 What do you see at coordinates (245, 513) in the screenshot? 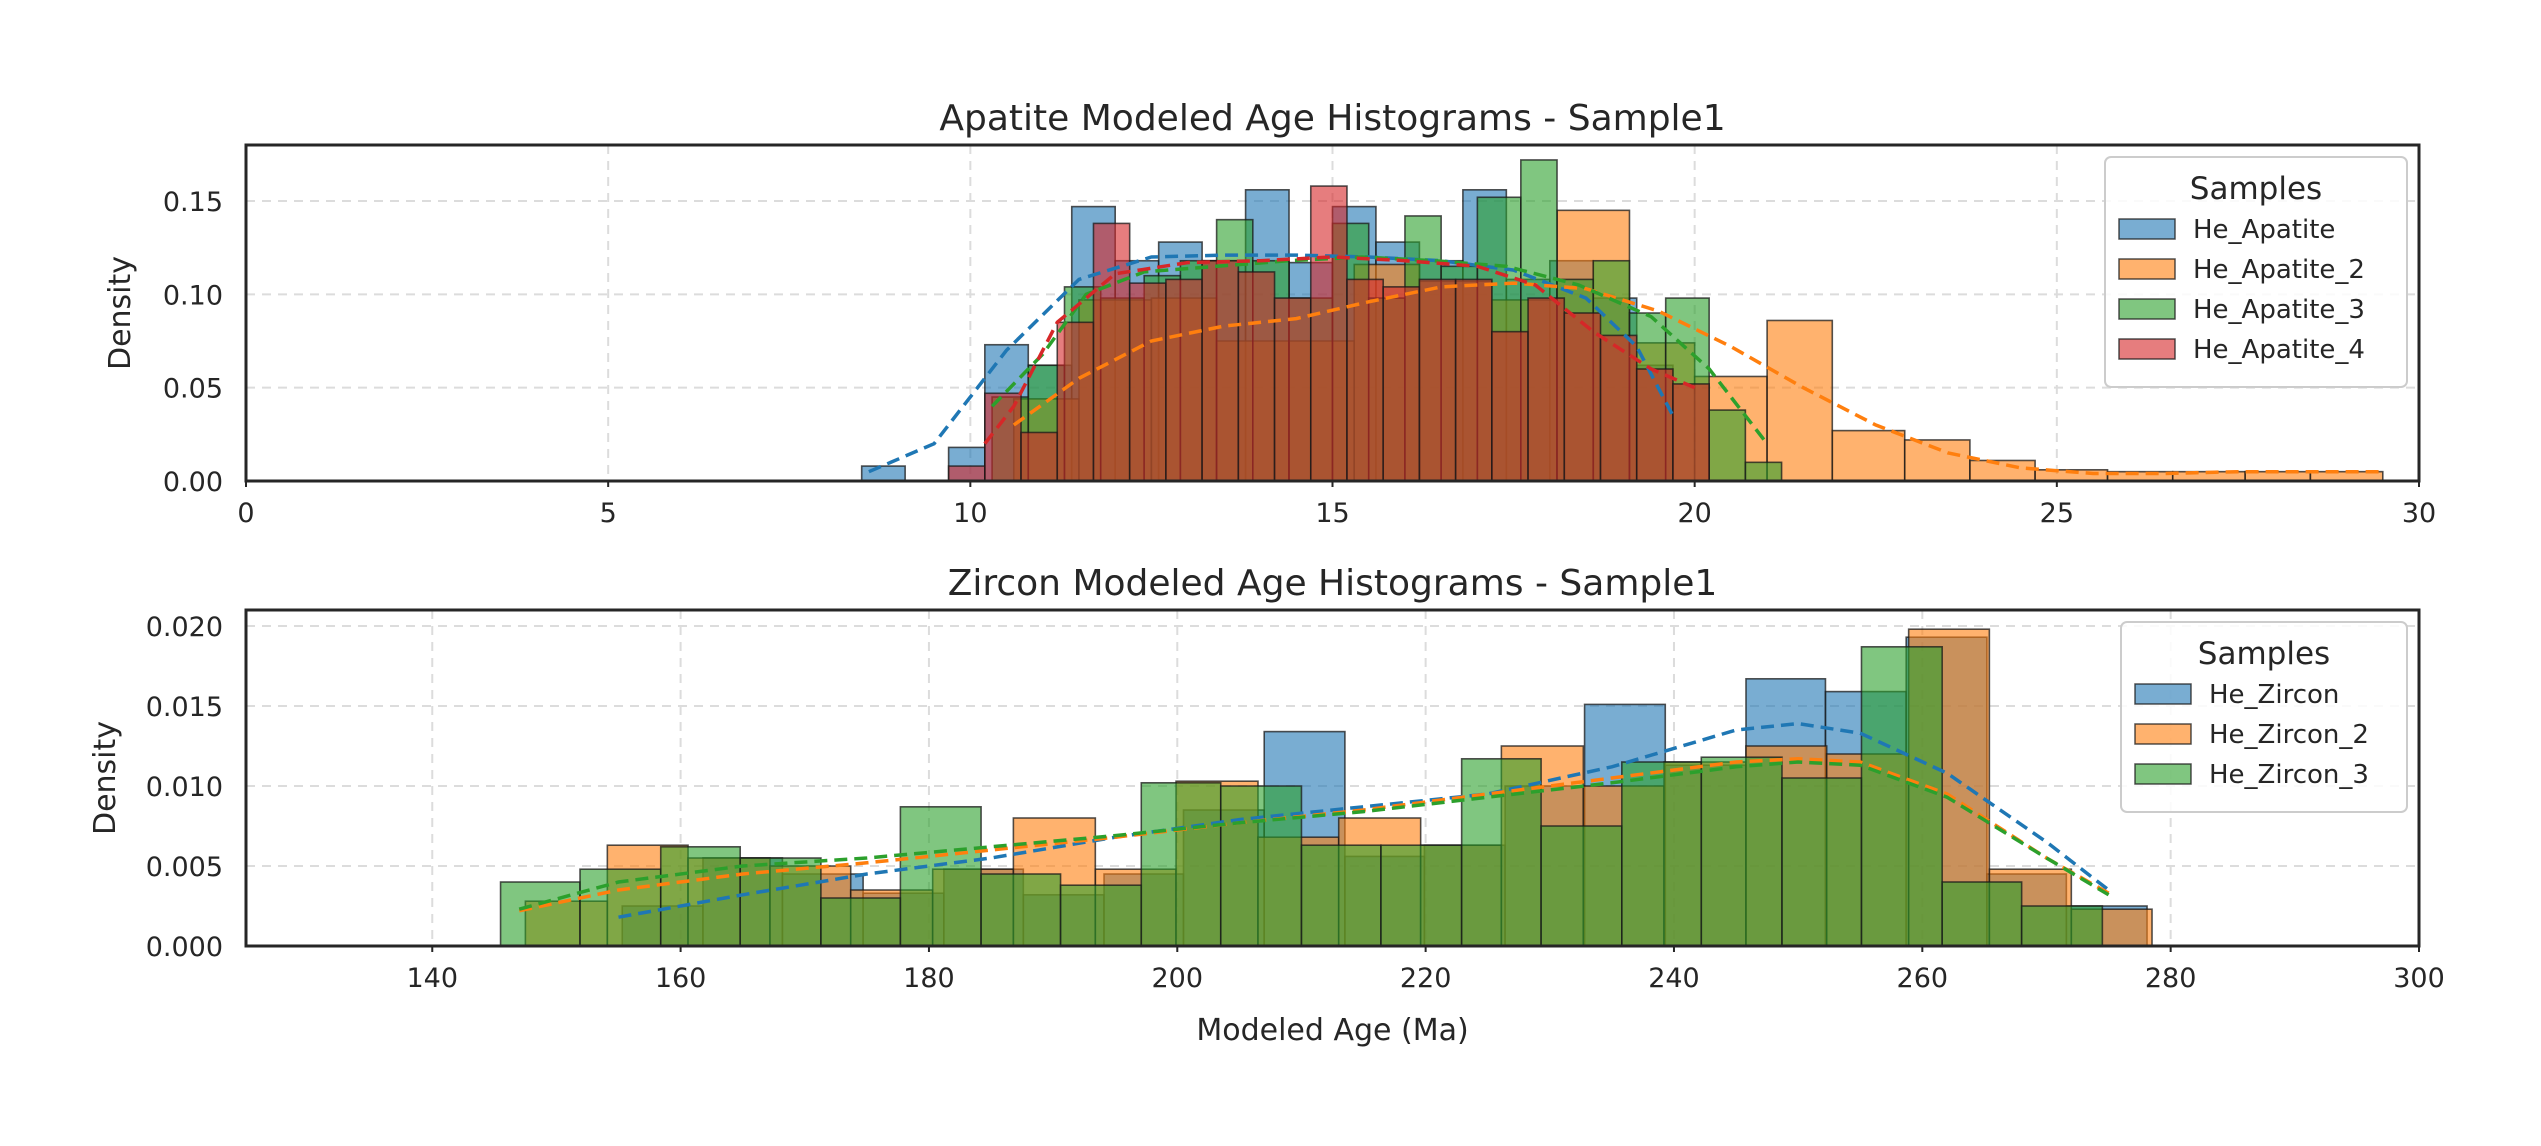
I see `x-tick-label: 0` at bounding box center [245, 513].